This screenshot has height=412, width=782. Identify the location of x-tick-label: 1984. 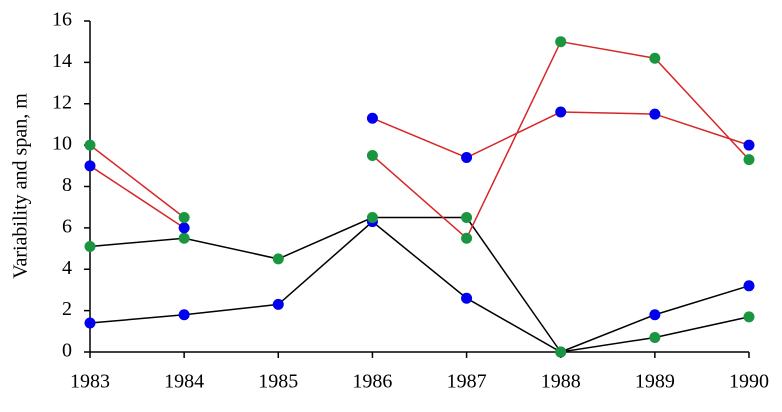
(184, 382).